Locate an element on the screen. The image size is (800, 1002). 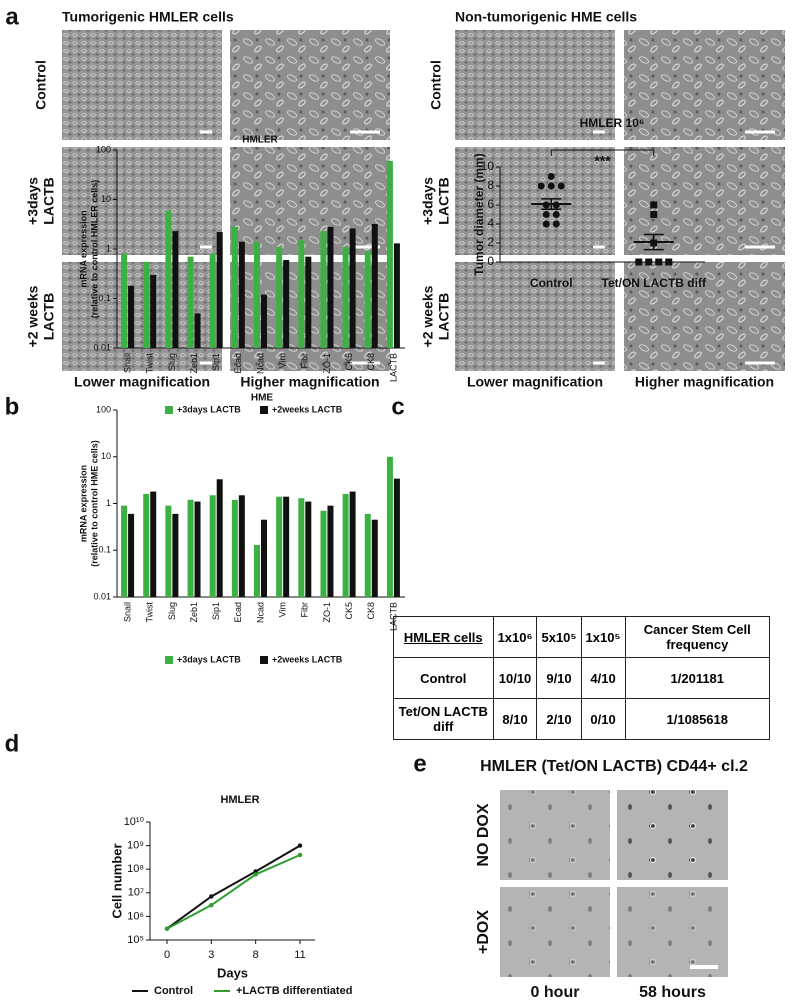
x-tick-label: Twist is located at coordinates (150, 363).